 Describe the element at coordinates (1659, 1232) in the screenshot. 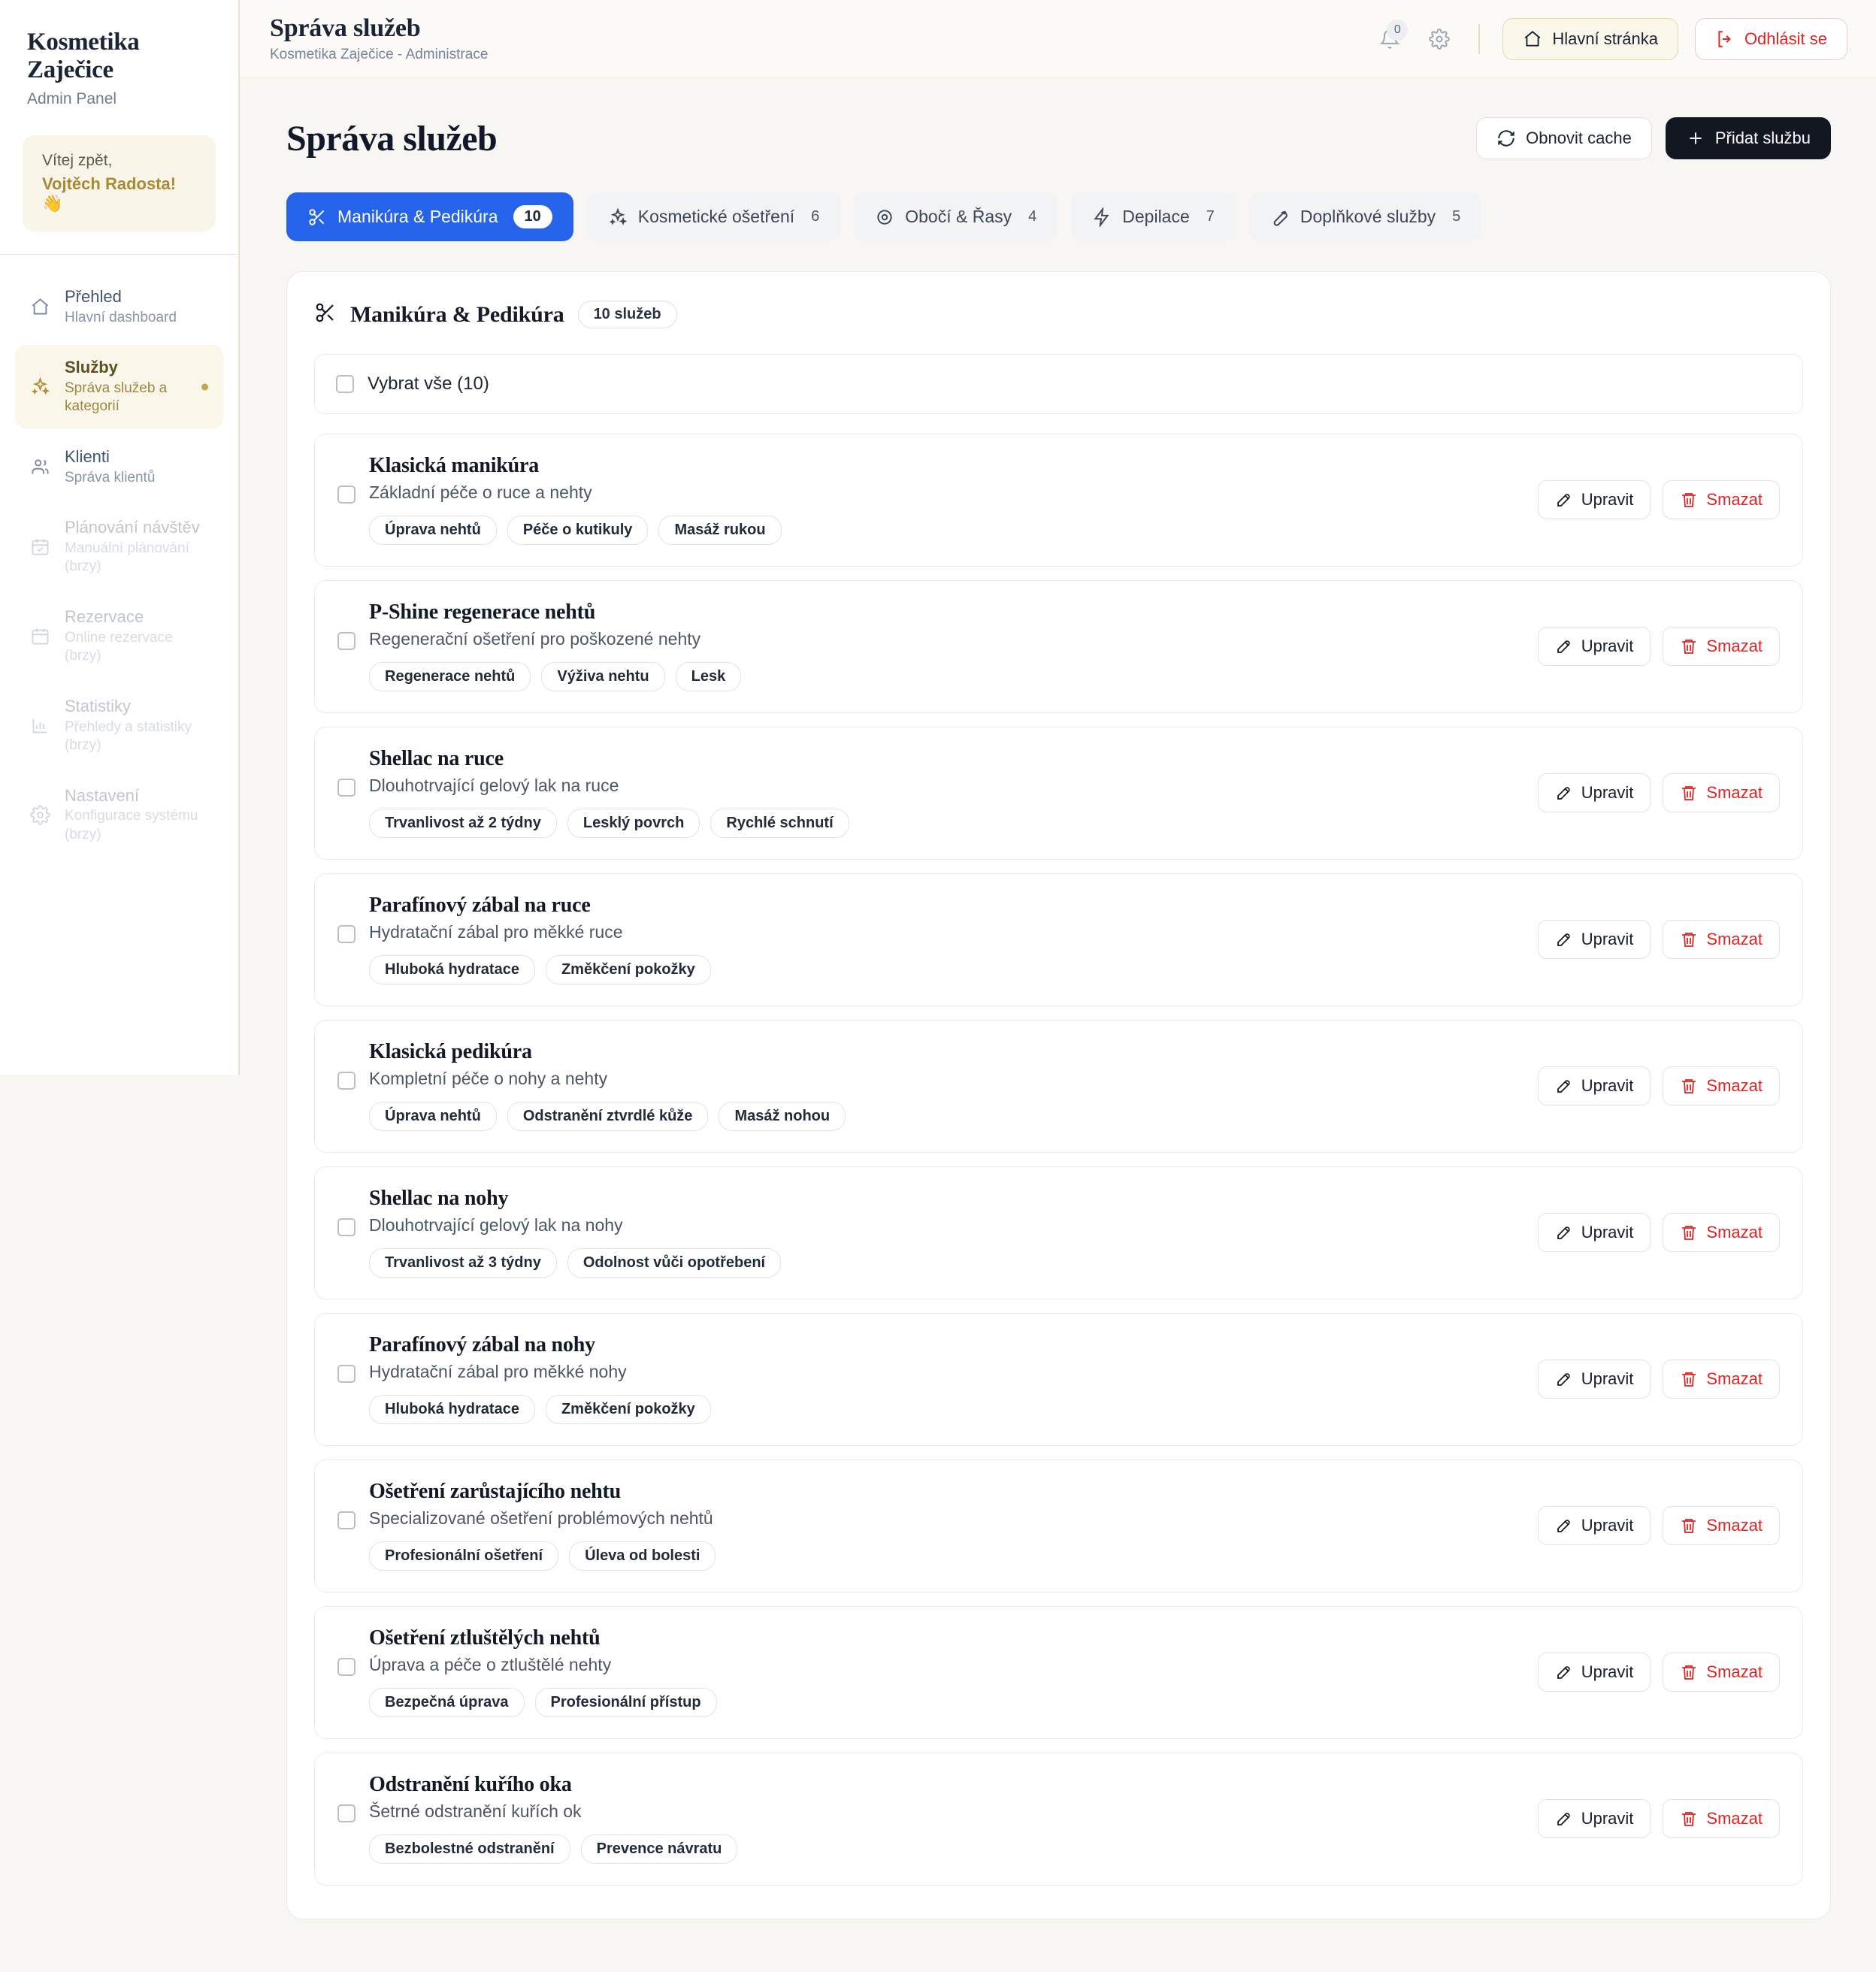

I see `service-row-actions: Upravit Smazat` at that location.